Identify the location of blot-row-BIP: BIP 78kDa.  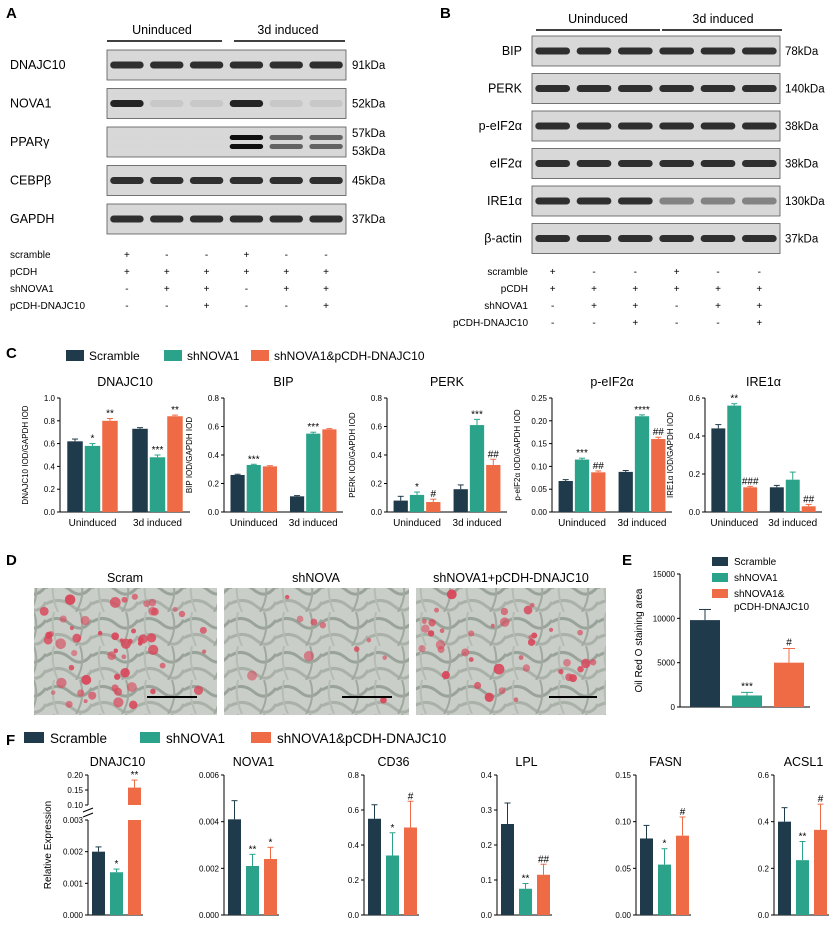
(660, 51).